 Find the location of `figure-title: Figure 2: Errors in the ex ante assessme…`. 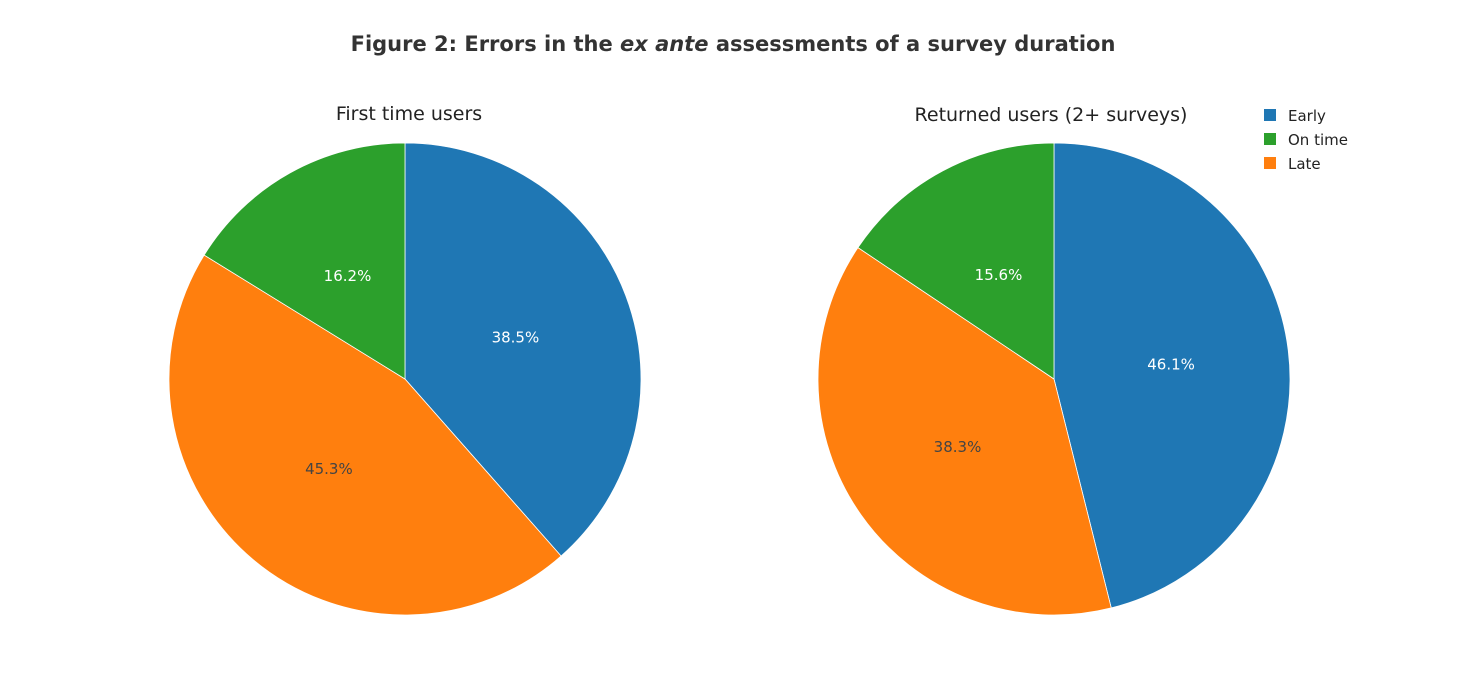

figure-title: Figure 2: Errors in the ex ante assessme… is located at coordinates (733, 44).